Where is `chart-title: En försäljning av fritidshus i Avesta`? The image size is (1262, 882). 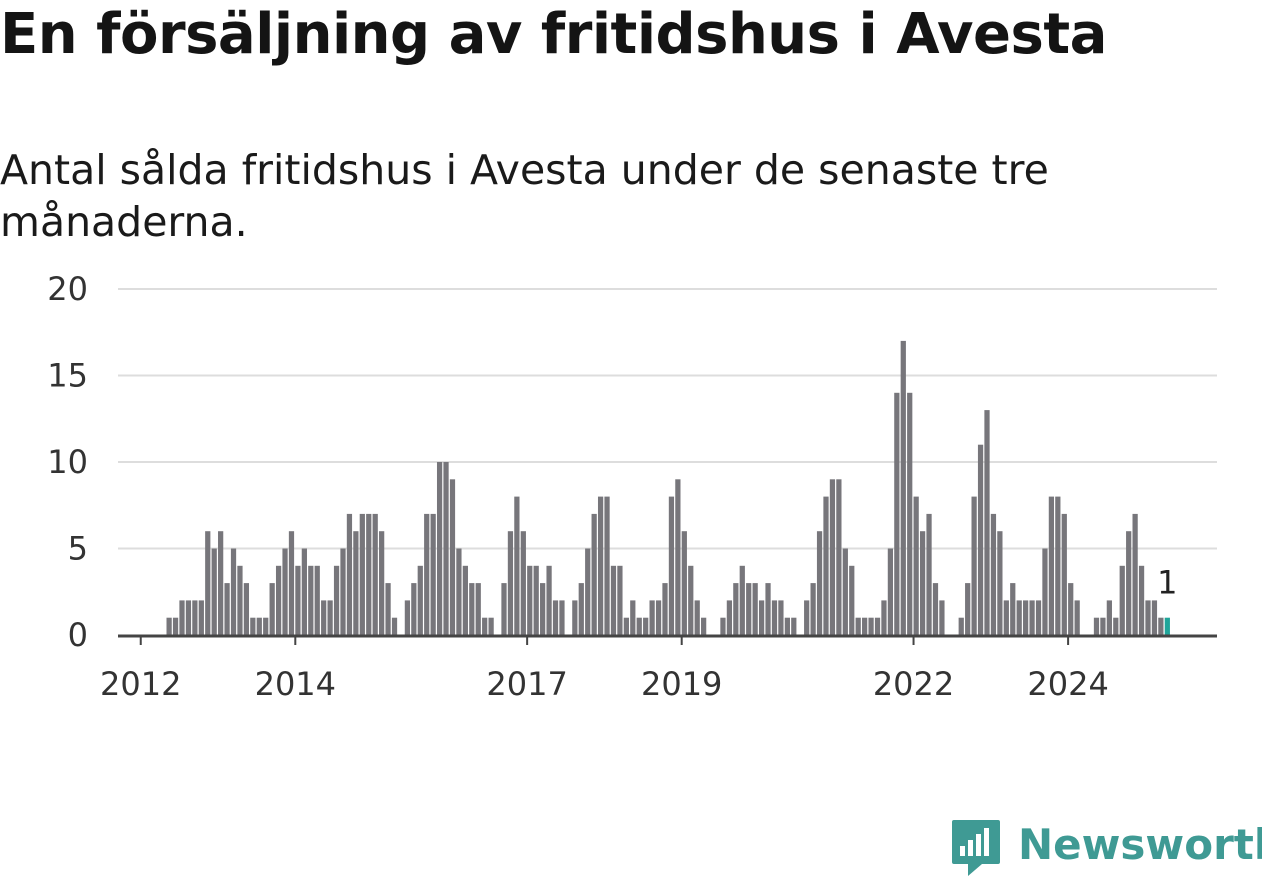 chart-title: En försäljning av fritidshus i Avesta is located at coordinates (553, 34).